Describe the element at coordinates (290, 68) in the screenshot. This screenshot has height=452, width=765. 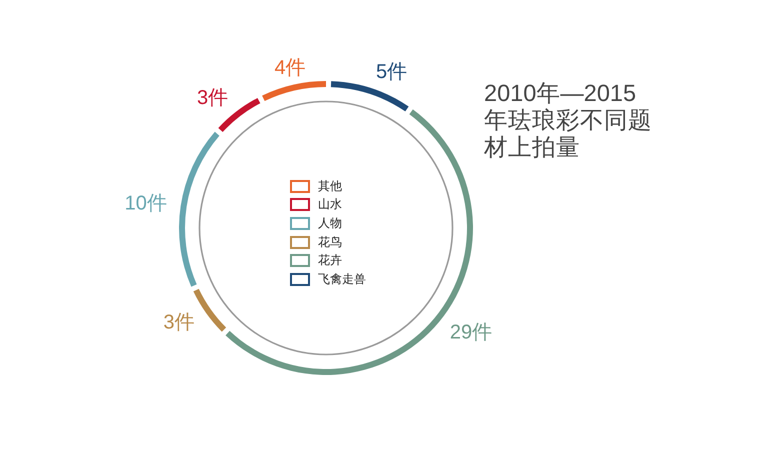
I see `data-label: 4件` at that location.